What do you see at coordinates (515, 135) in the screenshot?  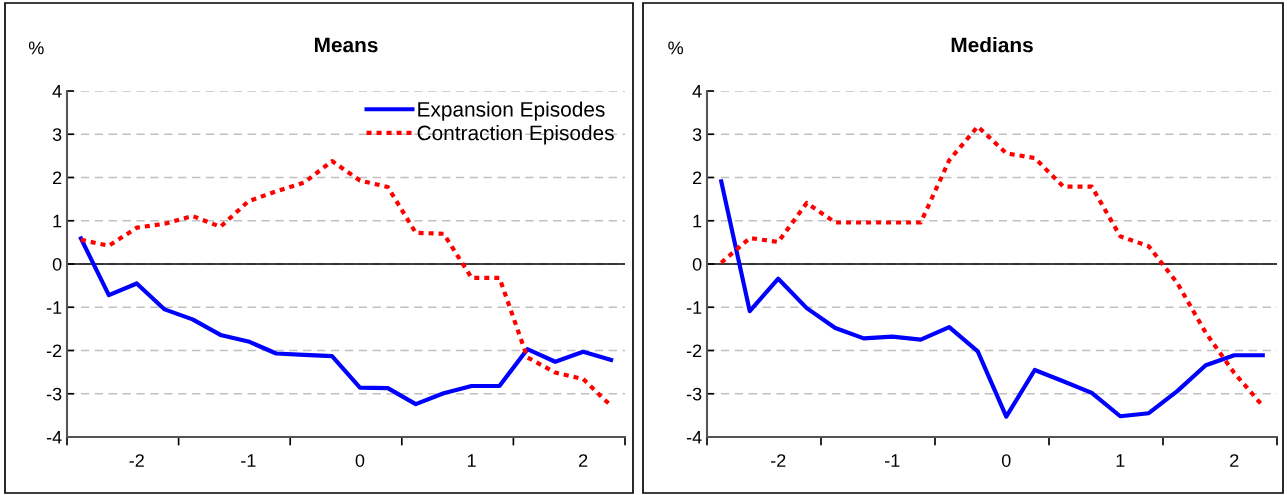 I see `legend-label: Contraction Episodes` at bounding box center [515, 135].